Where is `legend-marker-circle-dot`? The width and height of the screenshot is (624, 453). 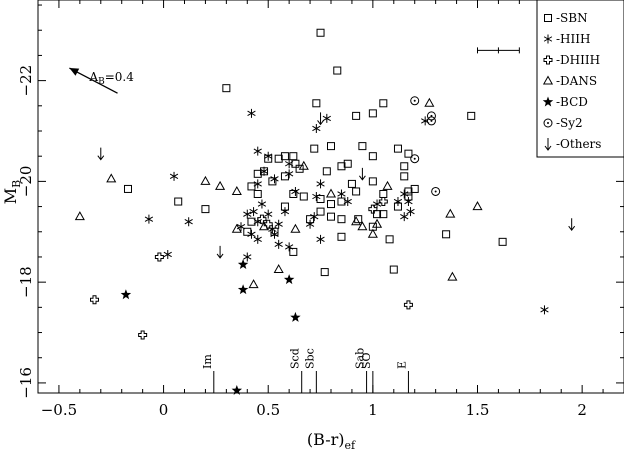 legend-marker-circle-dot is located at coordinates (548, 123).